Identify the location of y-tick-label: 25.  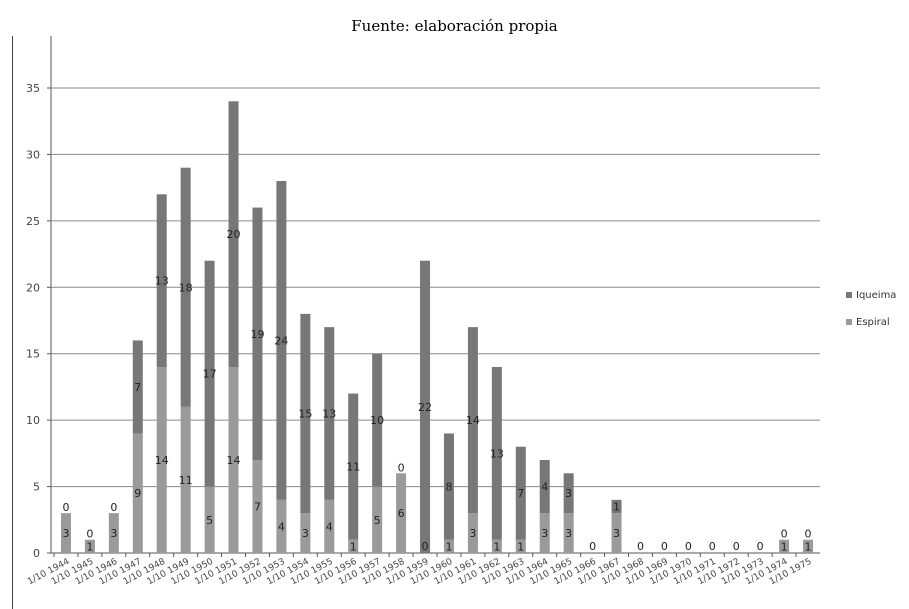
(33, 221).